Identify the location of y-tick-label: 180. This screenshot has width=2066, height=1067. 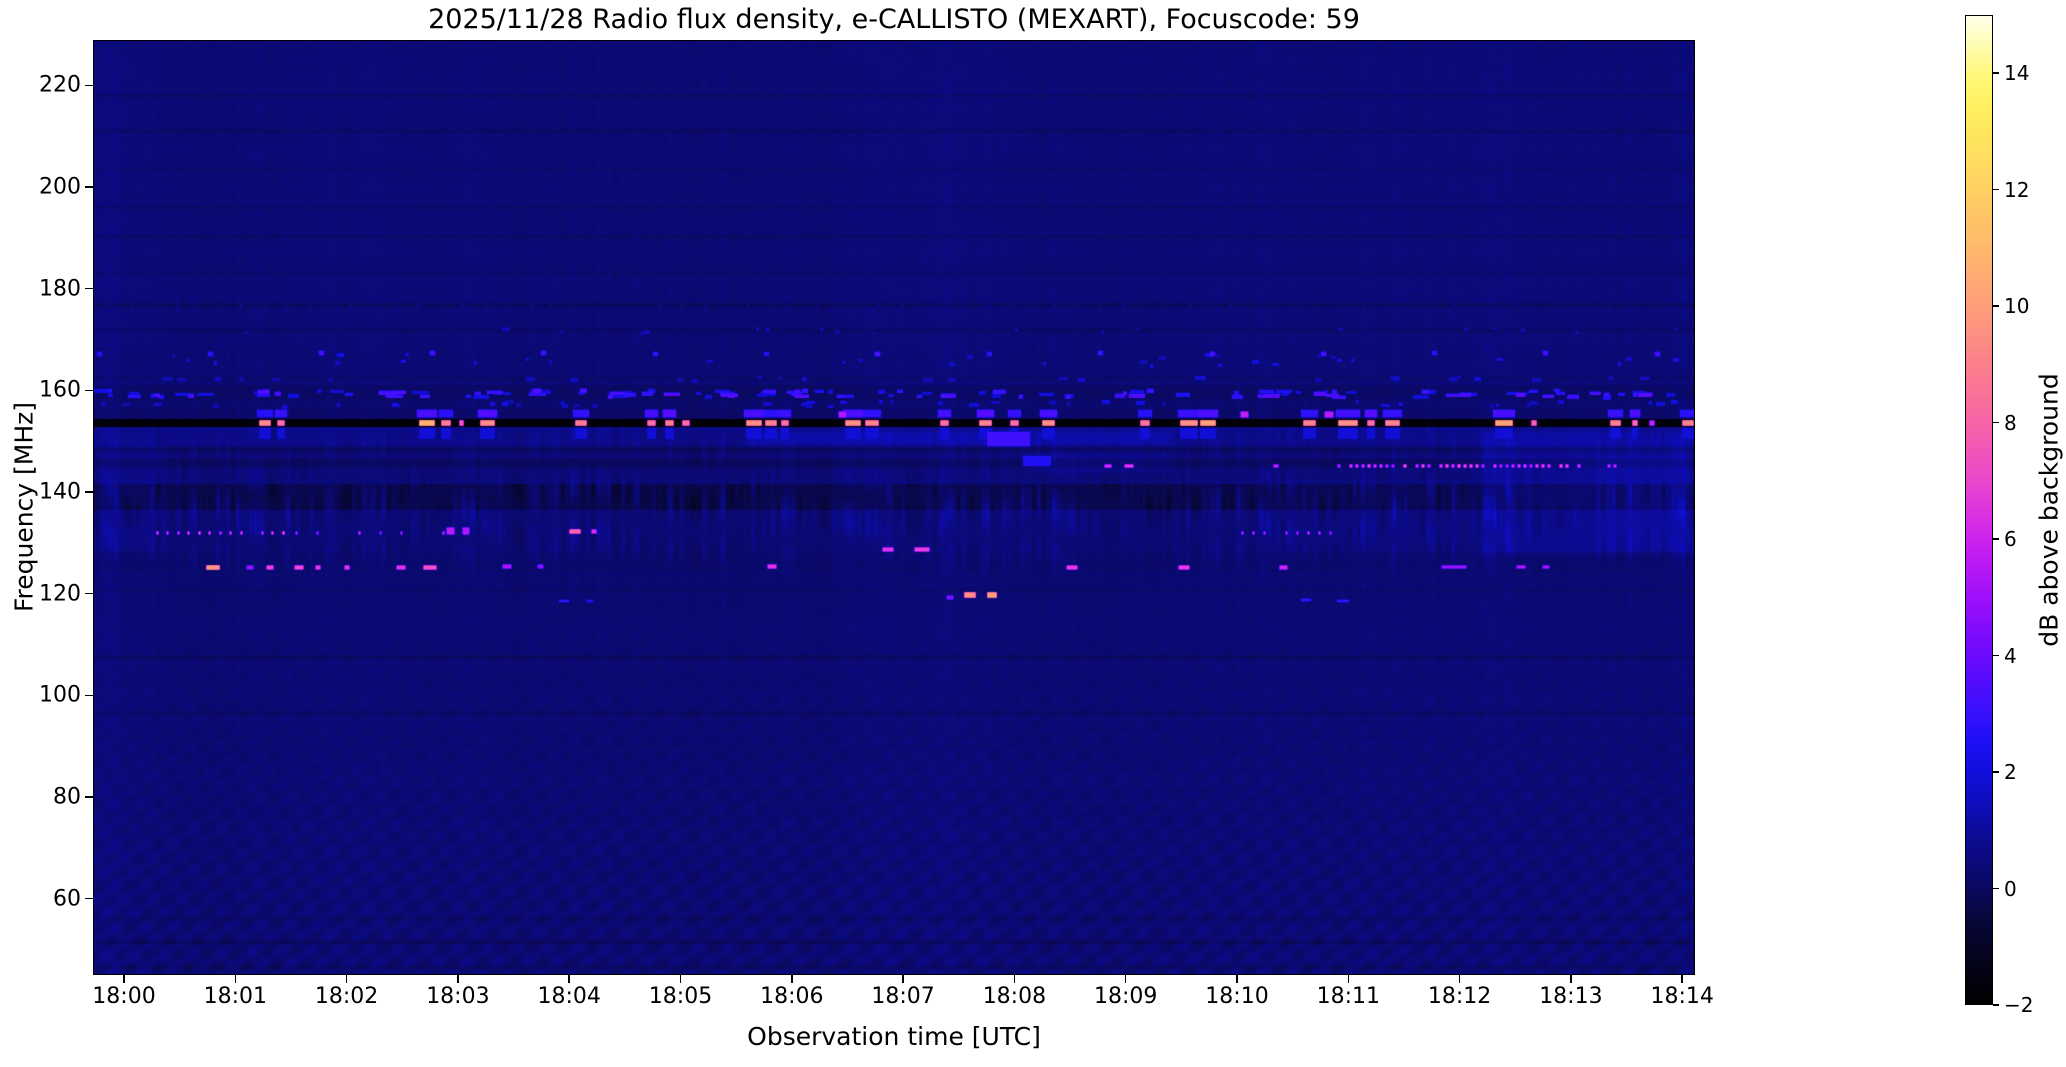
(60, 289).